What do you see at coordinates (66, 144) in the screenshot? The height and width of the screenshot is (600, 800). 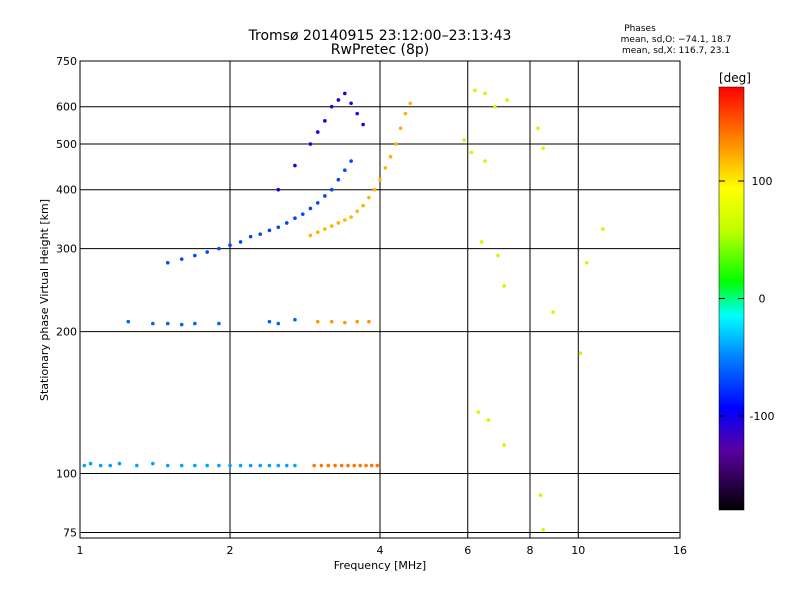 I see `y-tick-label: 500` at bounding box center [66, 144].